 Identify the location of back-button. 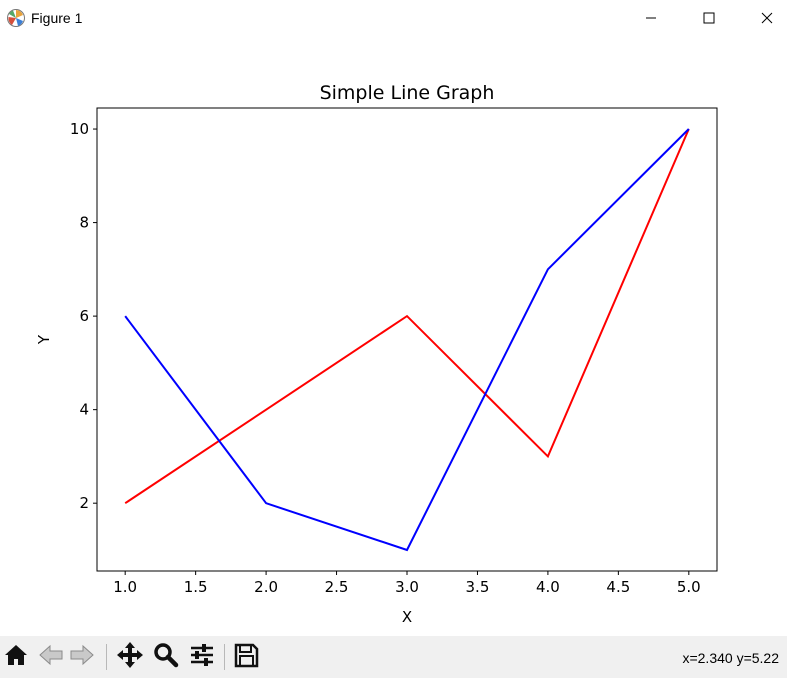
(51, 657).